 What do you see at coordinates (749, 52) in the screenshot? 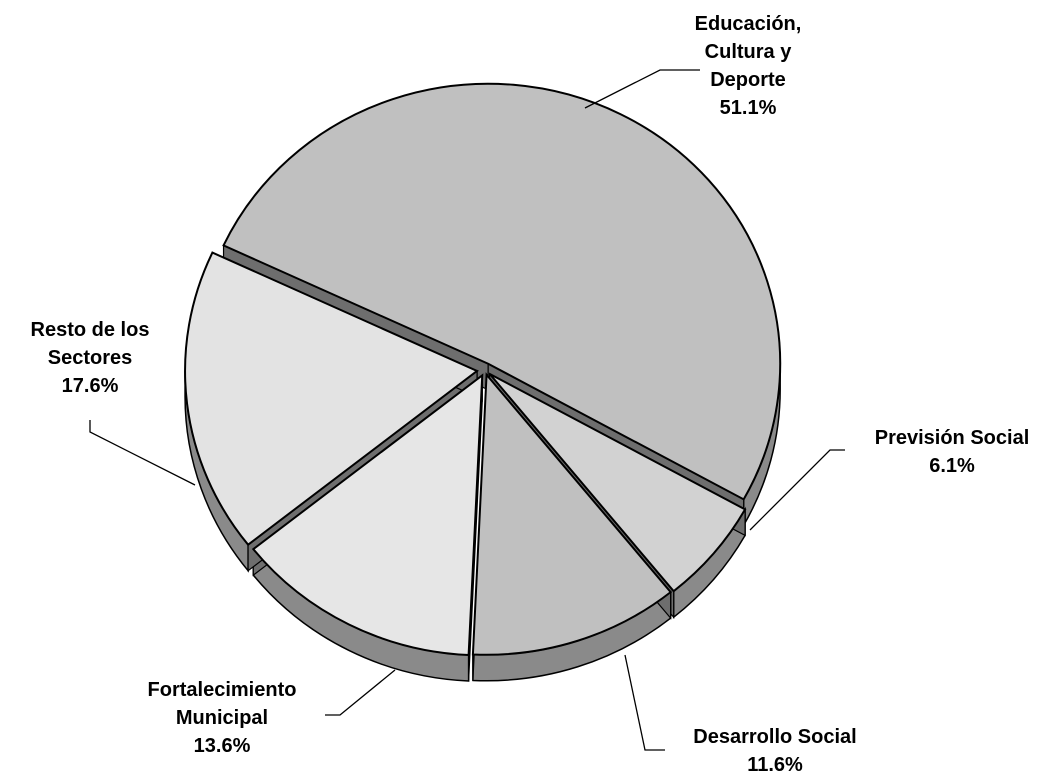
I see `slice-name-line-0-1: Cultura y` at bounding box center [749, 52].